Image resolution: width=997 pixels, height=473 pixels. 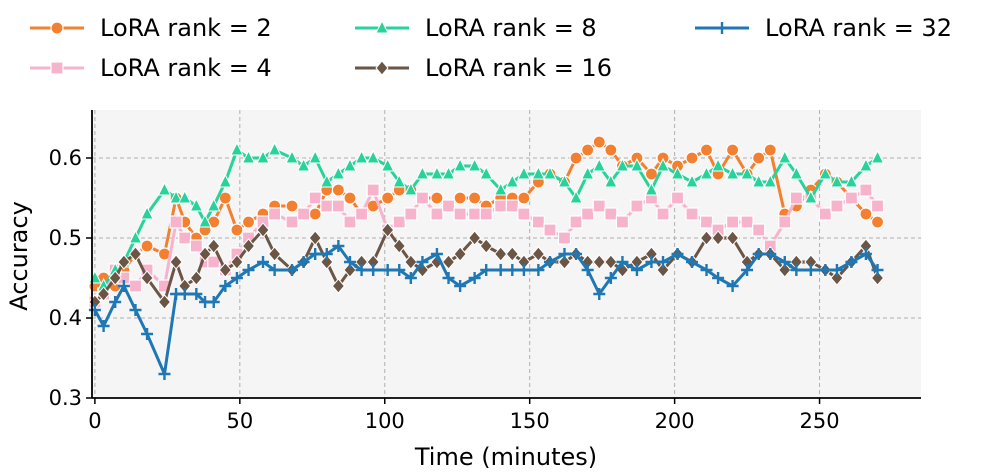 What do you see at coordinates (65, 398) in the screenshot?
I see `y-tick-label: 0.3` at bounding box center [65, 398].